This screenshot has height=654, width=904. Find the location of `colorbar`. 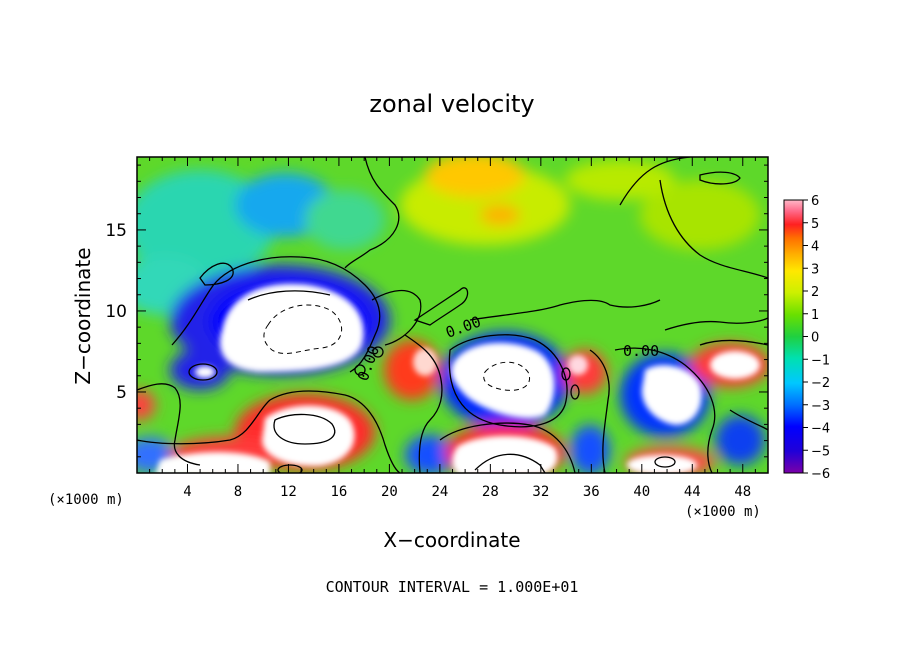

colorbar is located at coordinates (793, 336).